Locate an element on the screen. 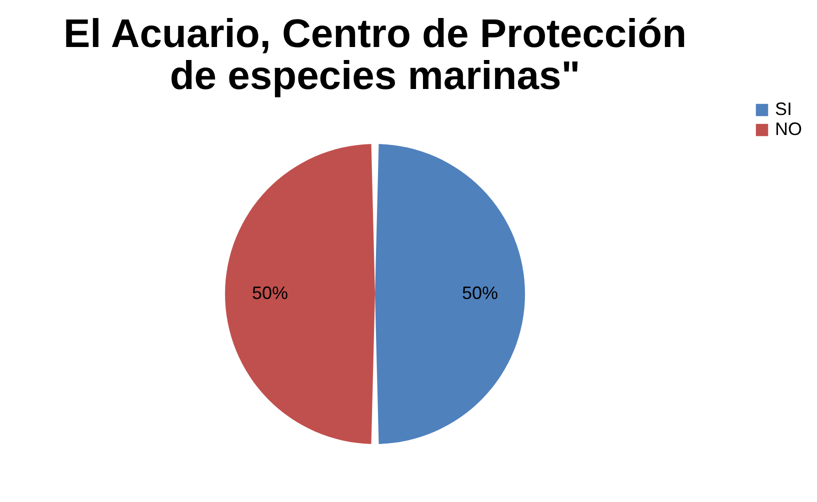 This screenshot has height=502, width=817. legend-label: NO is located at coordinates (788, 129).